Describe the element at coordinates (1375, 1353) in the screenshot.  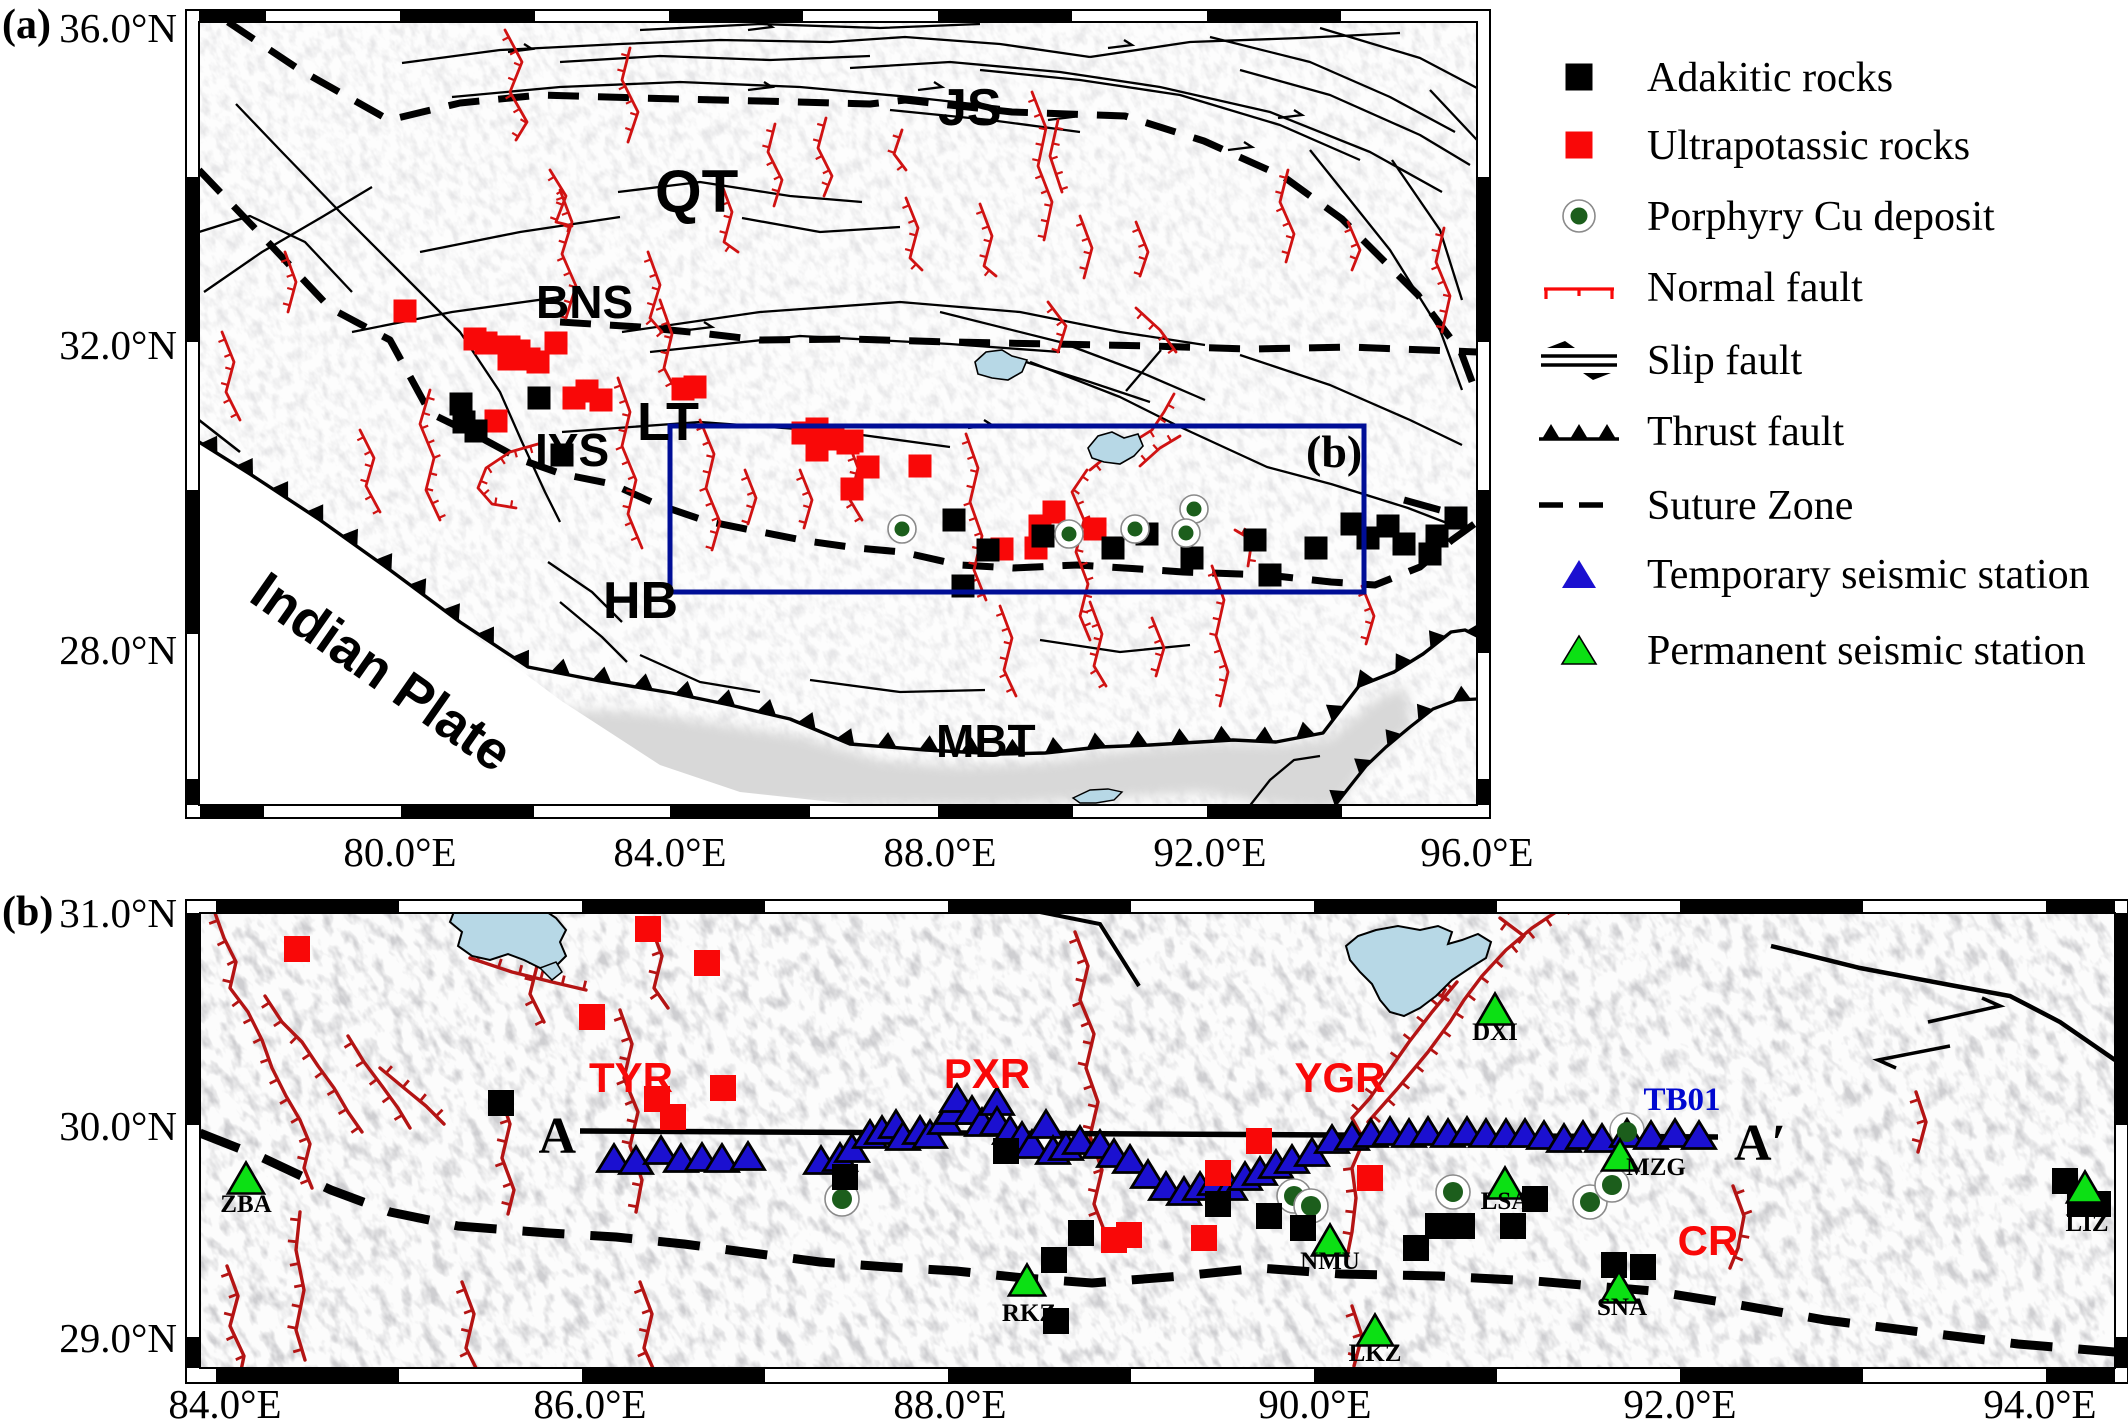
I see `svg-text: LKZ` at that location.